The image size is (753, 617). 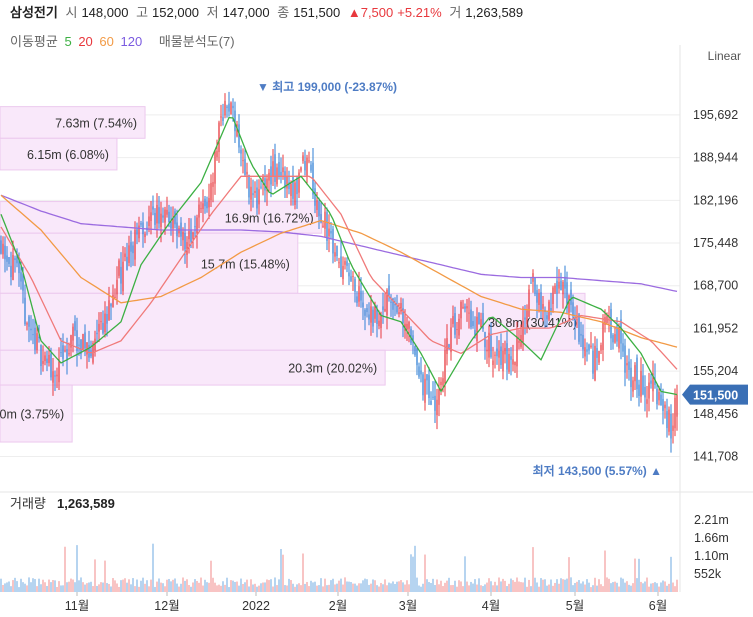 What do you see at coordinates (105, 12) in the screenshot?
I see `open-price: 148,000` at bounding box center [105, 12].